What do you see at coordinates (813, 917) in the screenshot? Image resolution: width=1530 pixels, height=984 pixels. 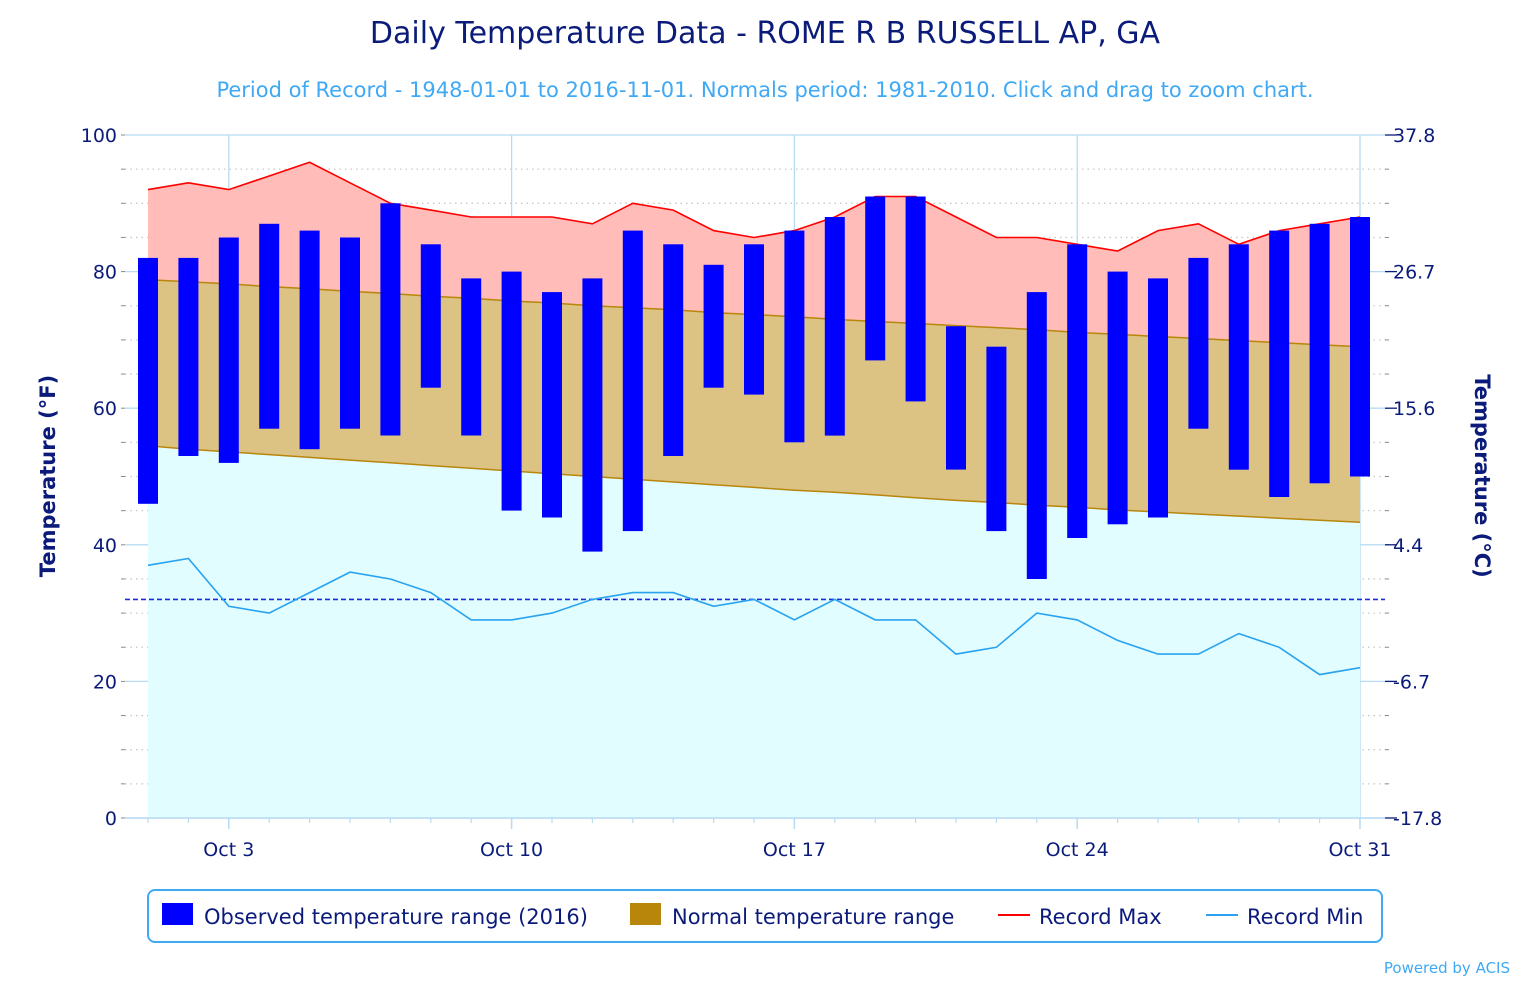 I see `legend-label-normal: Normal temperature range` at bounding box center [813, 917].